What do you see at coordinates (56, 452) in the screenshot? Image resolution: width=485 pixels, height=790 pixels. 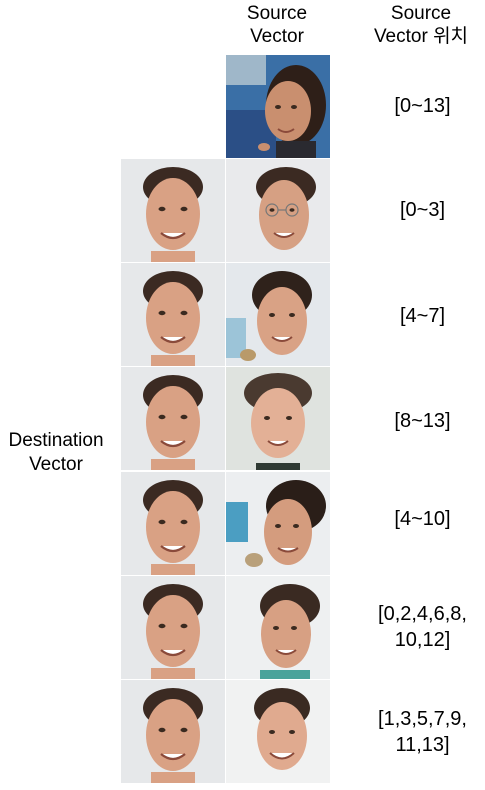 I see `destination-vector-label: Destination Vector` at bounding box center [56, 452].